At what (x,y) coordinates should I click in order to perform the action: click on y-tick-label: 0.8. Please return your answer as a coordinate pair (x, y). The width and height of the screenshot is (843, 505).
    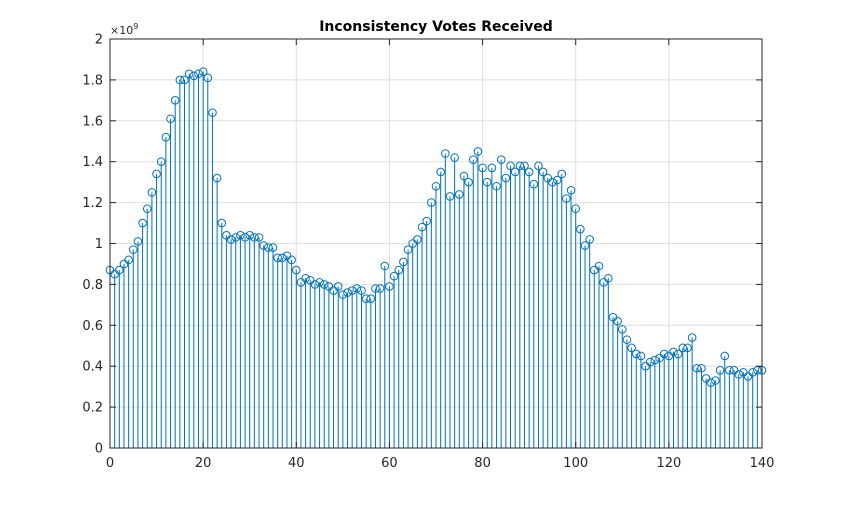
    Looking at the image, I should click on (92, 285).